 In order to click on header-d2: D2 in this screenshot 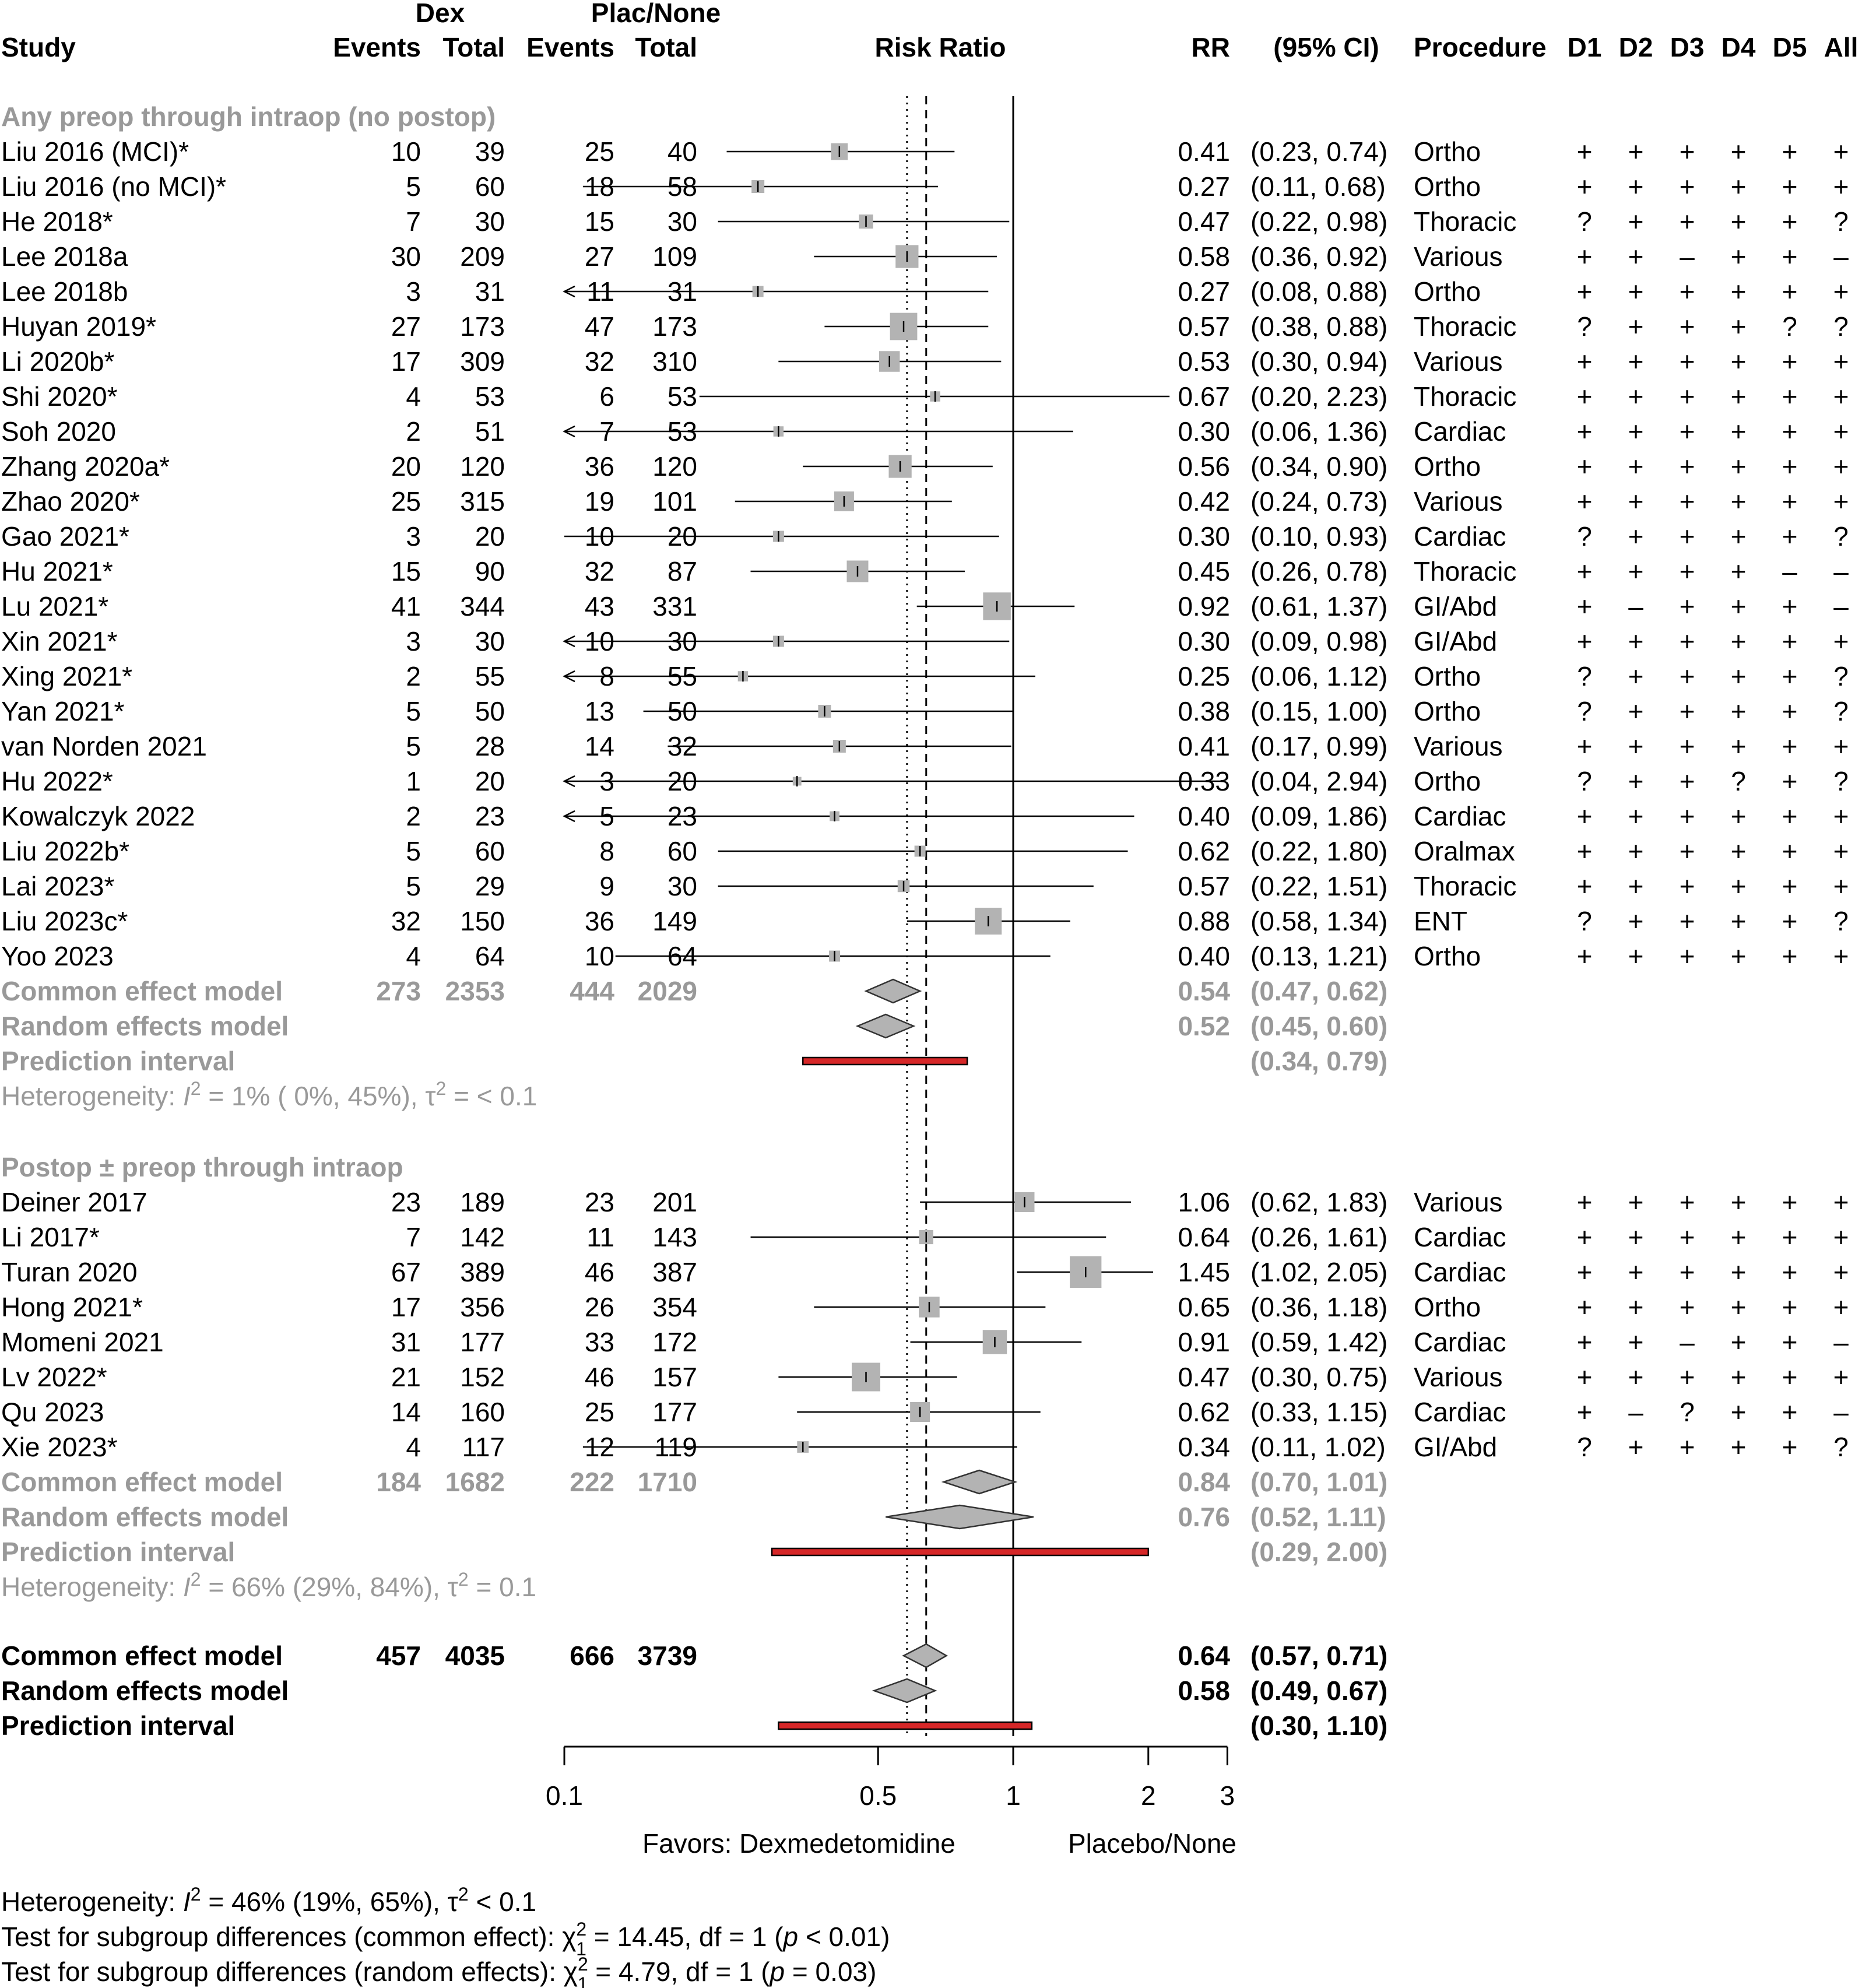, I will do `click(1636, 47)`.